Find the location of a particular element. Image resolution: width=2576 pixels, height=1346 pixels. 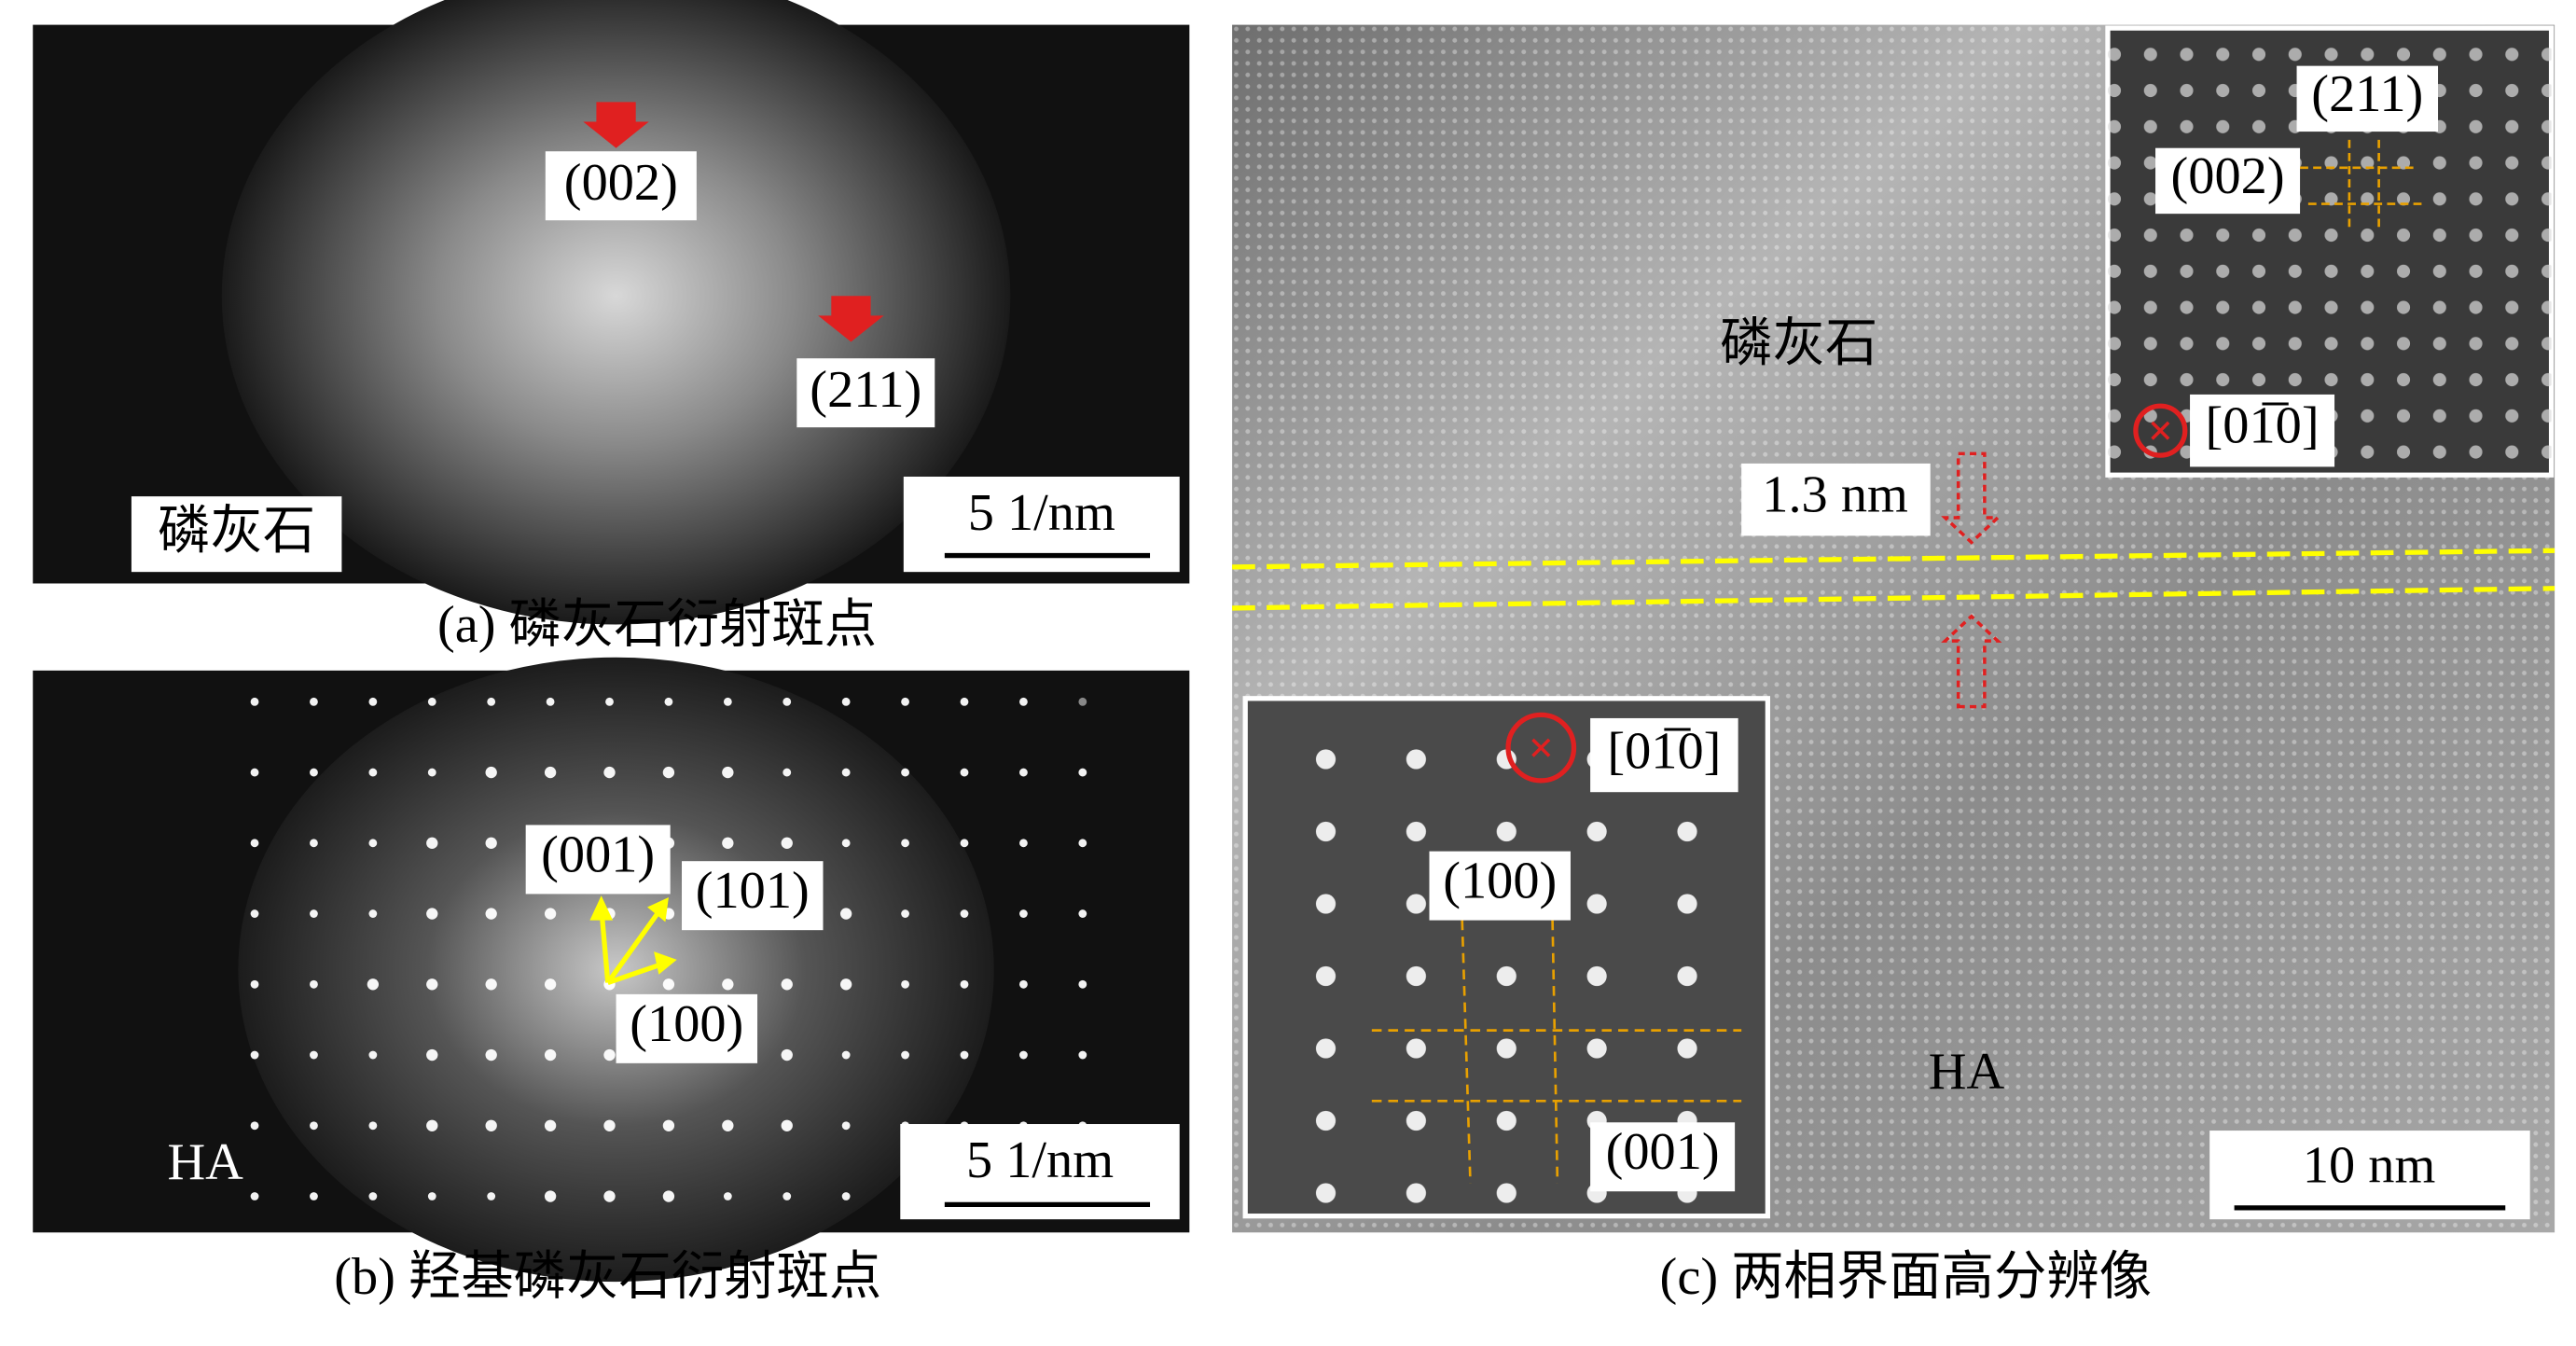

plane-label: (001) is located at coordinates (1663, 1152).